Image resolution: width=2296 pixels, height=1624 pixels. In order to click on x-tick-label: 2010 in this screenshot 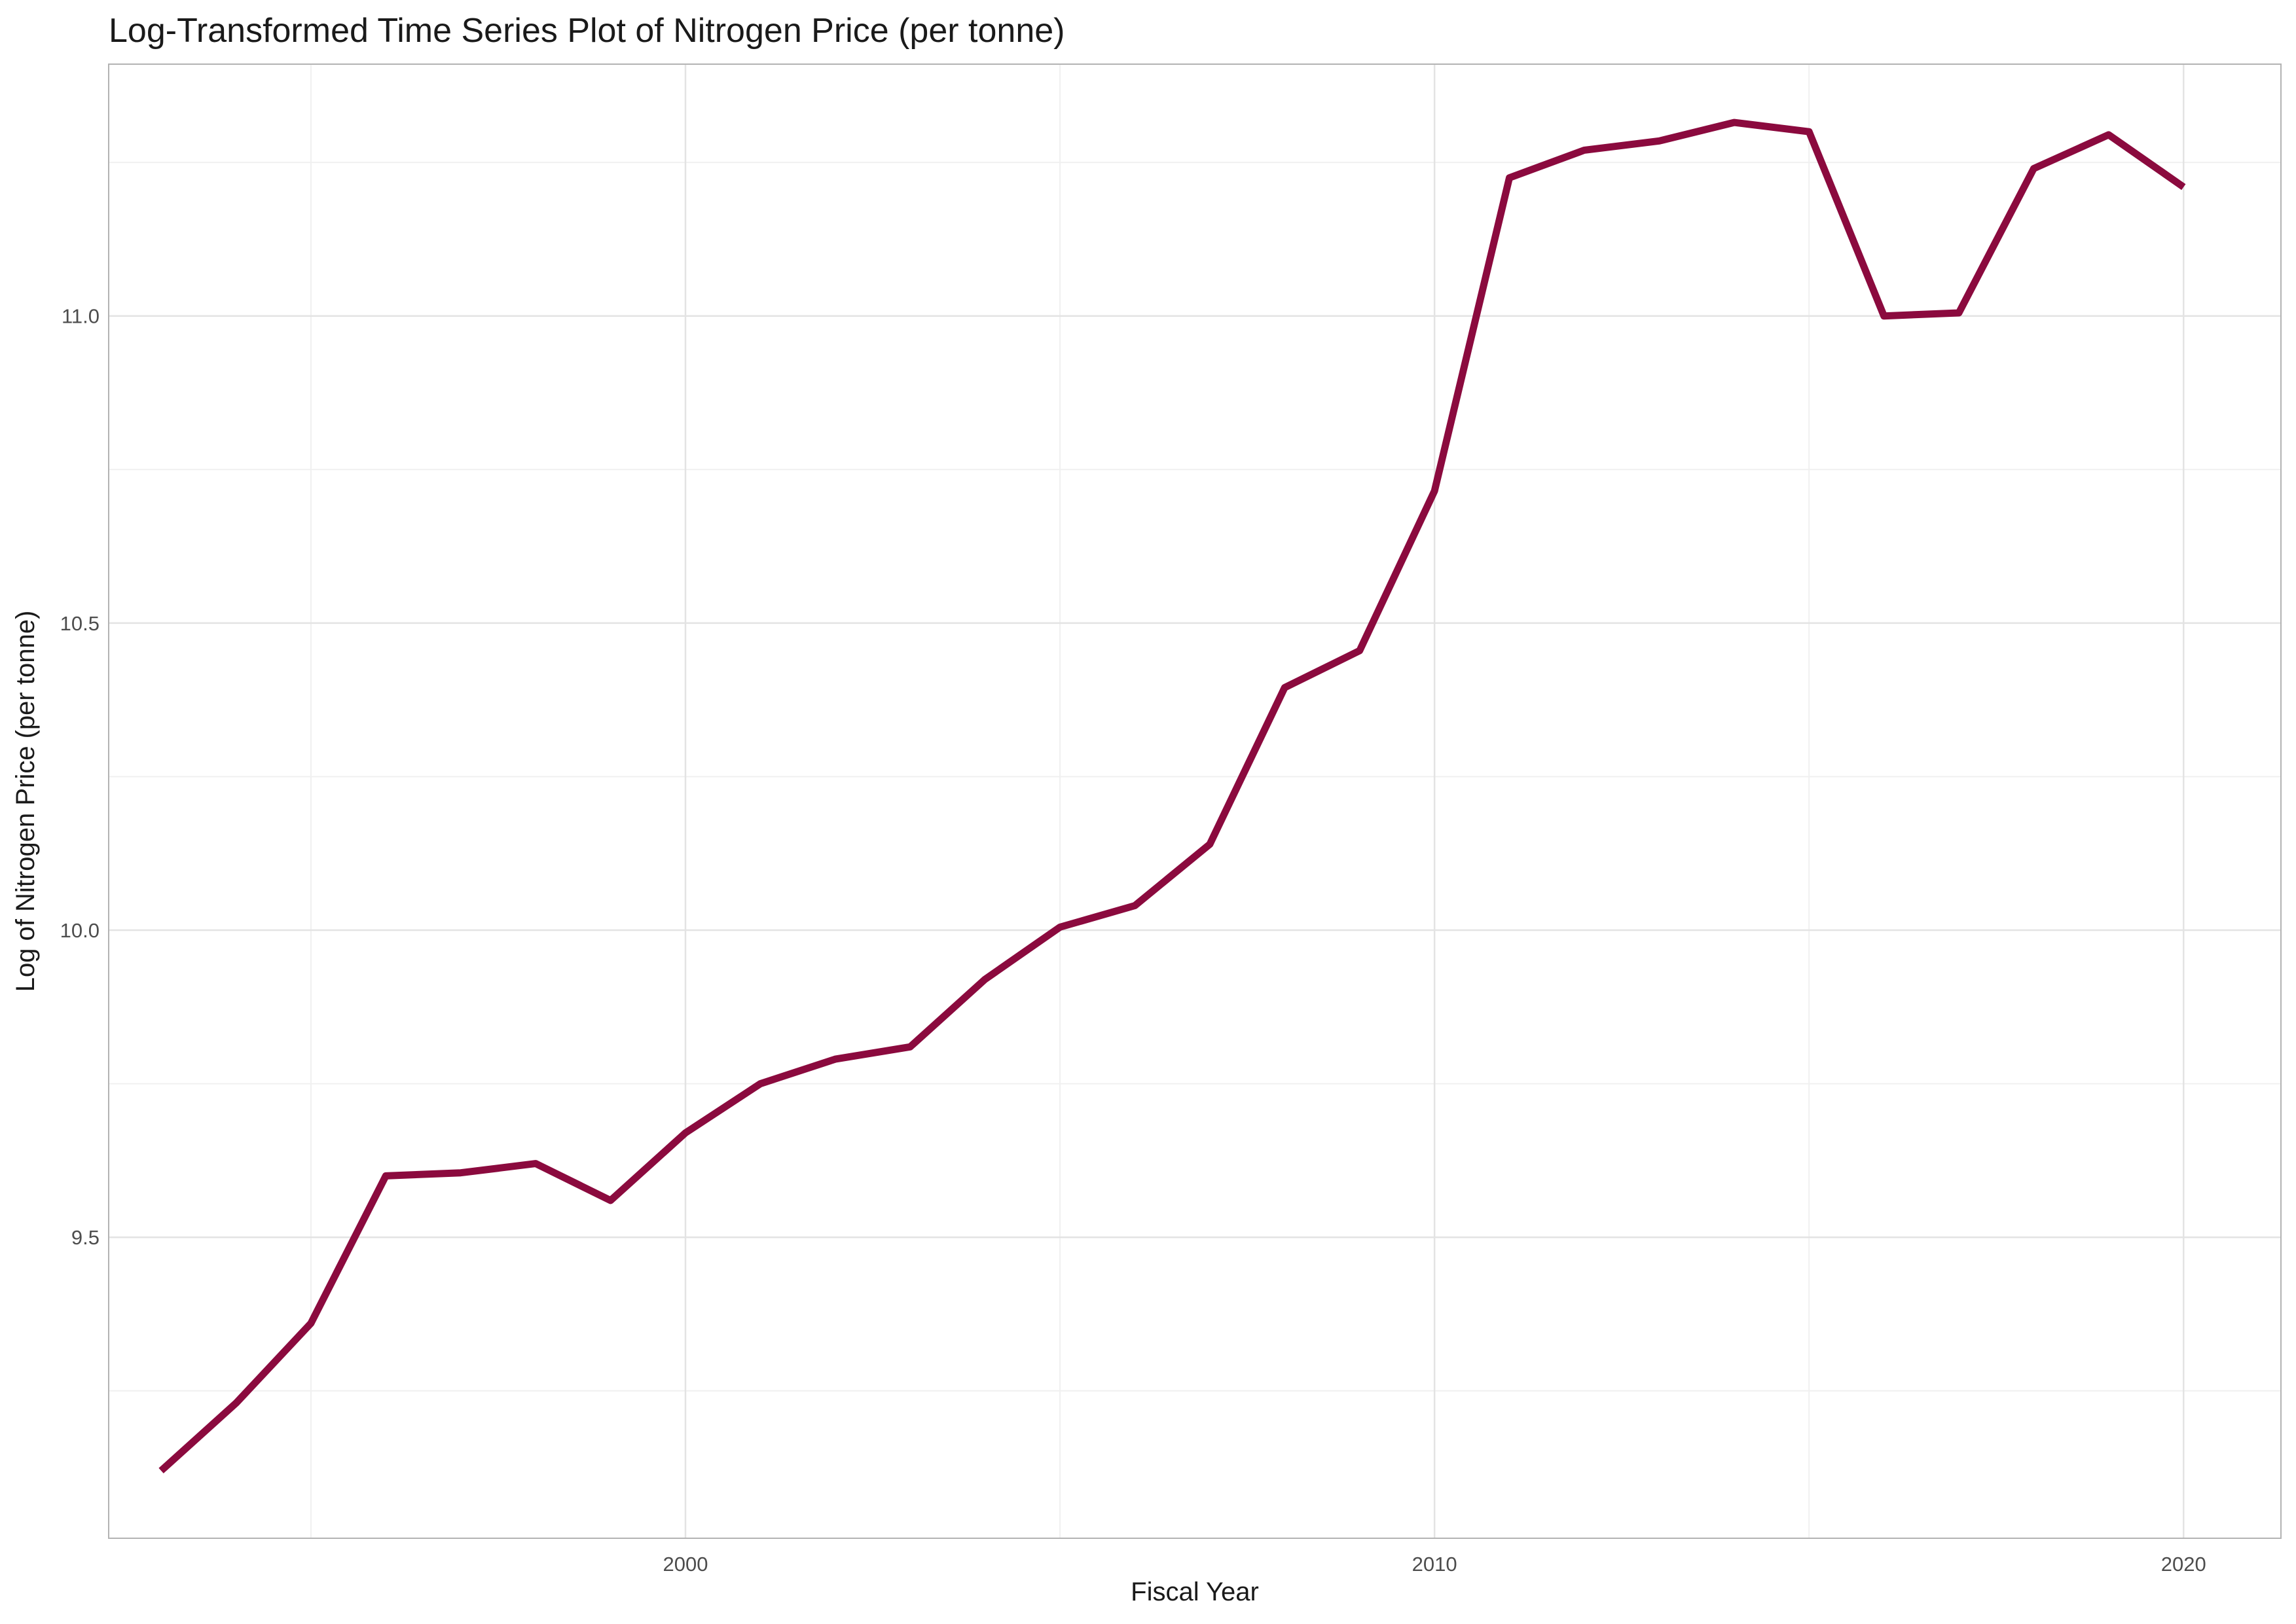, I will do `click(1434, 1565)`.